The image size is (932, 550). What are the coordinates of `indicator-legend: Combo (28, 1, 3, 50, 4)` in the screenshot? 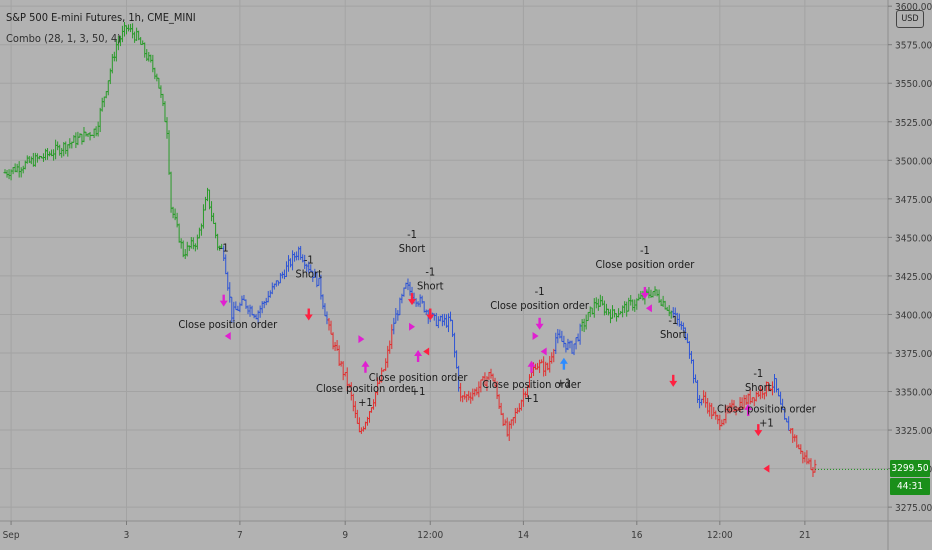 It's located at (64, 38).